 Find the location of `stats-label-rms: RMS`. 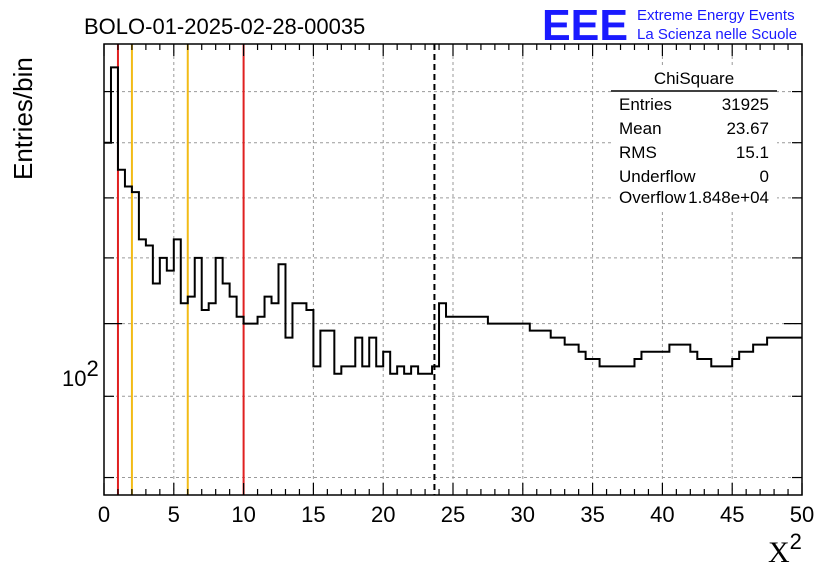

stats-label-rms: RMS is located at coordinates (638, 152).